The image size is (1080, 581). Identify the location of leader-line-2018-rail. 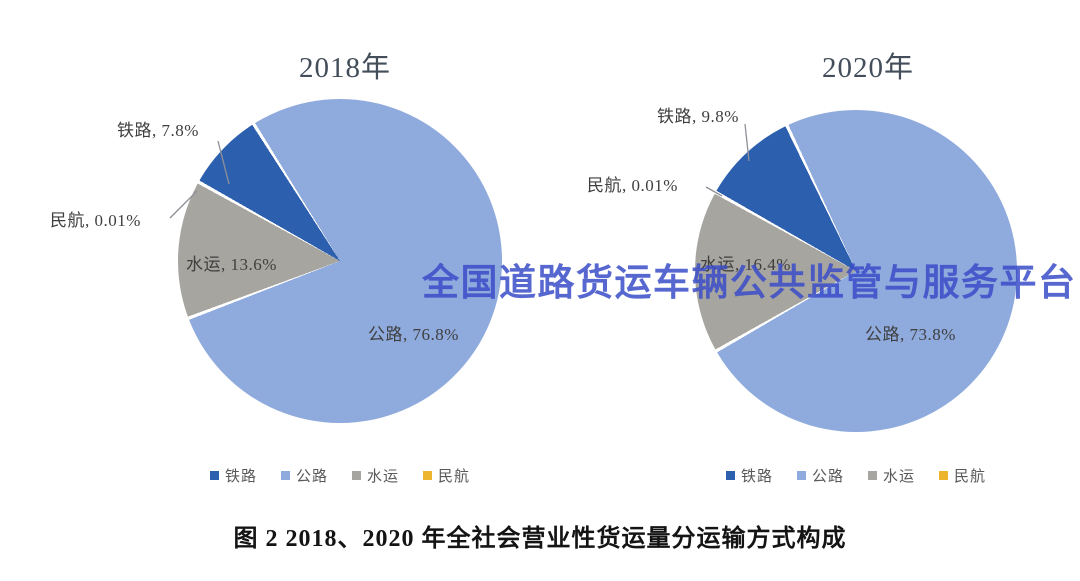
(223, 162).